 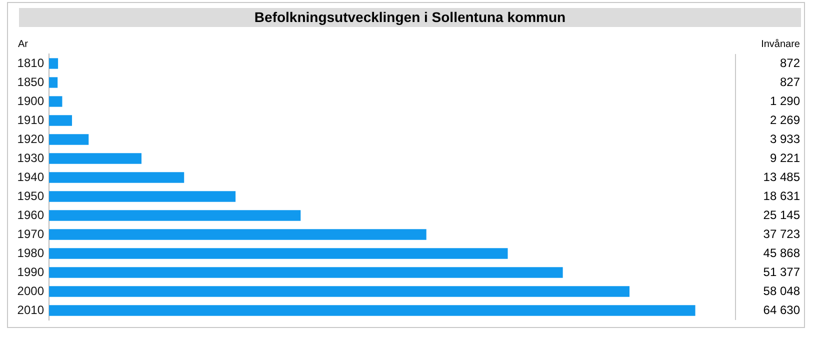 I want to click on data-label: 51 377, so click(x=781, y=271).